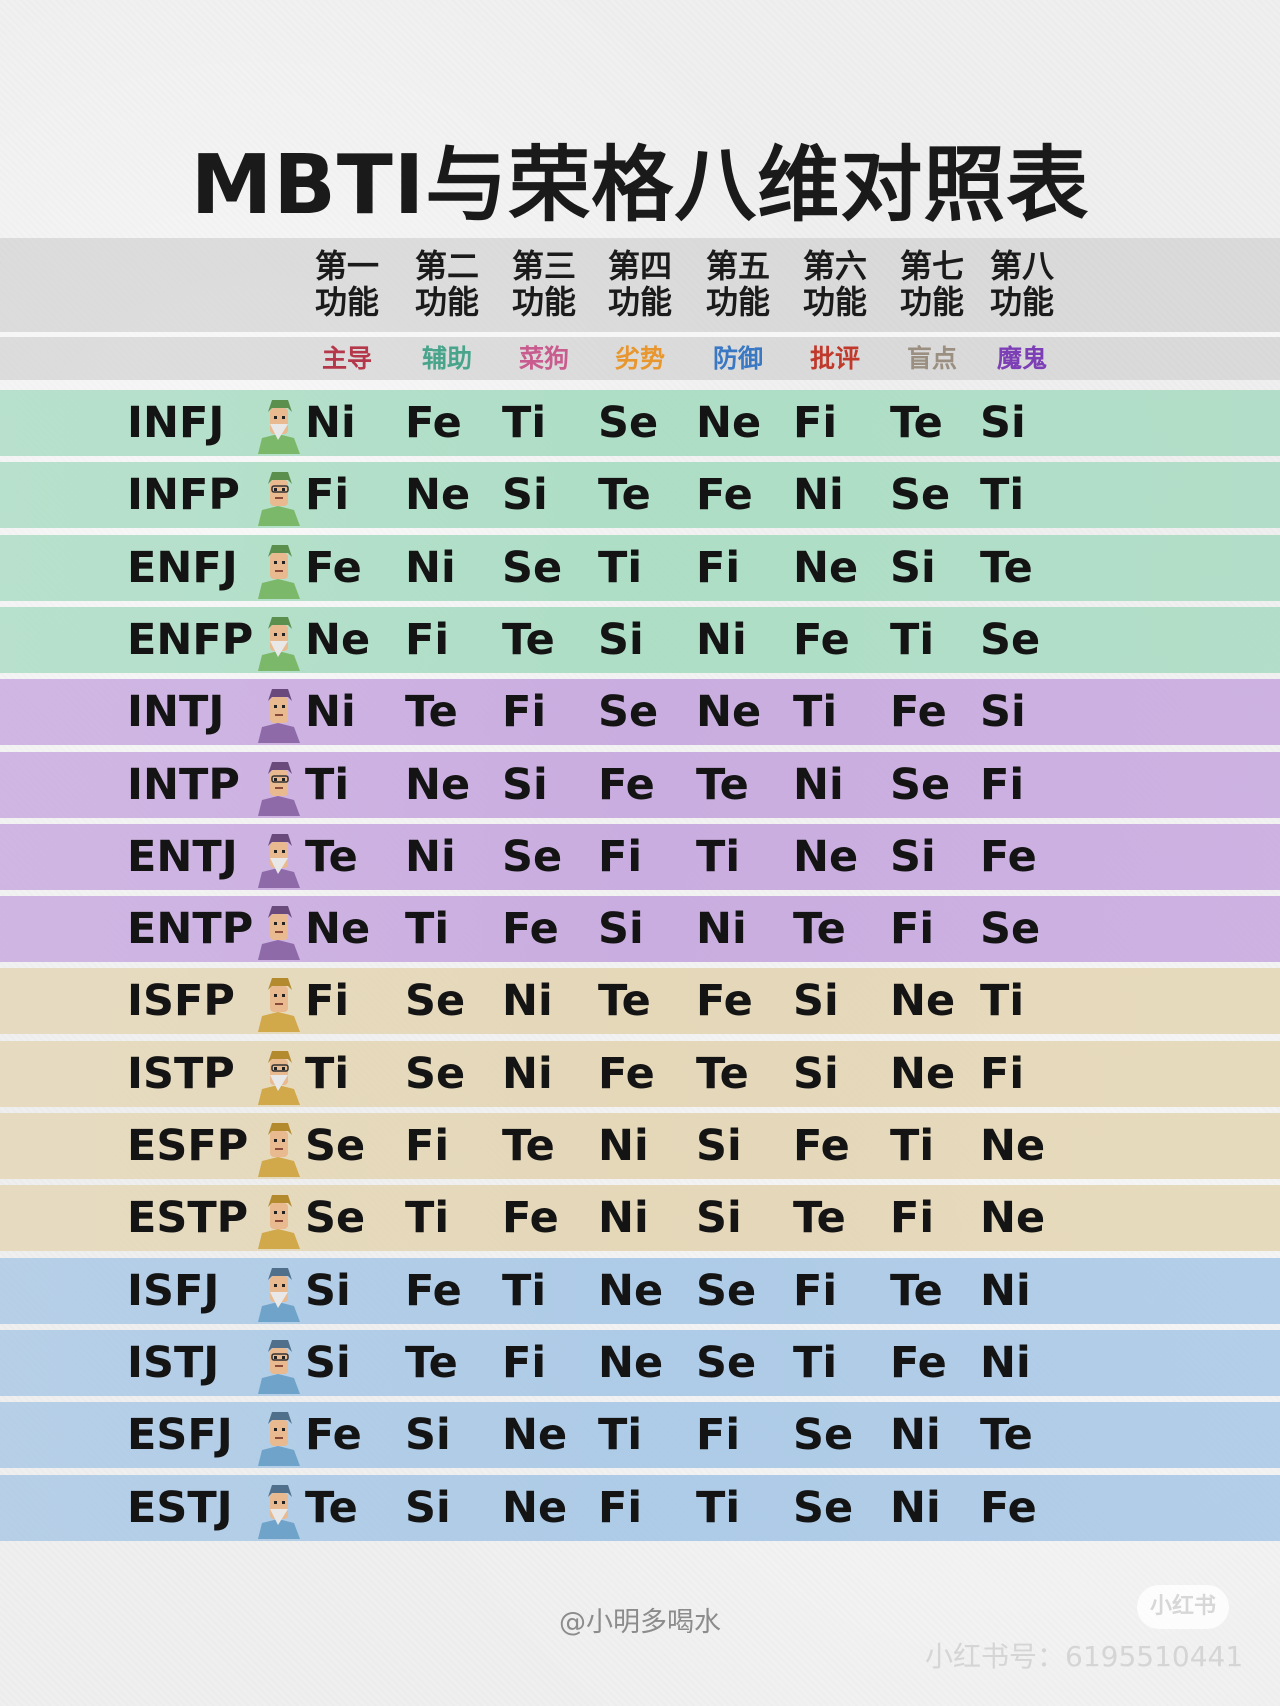 This screenshot has width=1280, height=1706. Describe the element at coordinates (834, 266) in the screenshot. I see `column-header-ordinal: 第六` at that location.